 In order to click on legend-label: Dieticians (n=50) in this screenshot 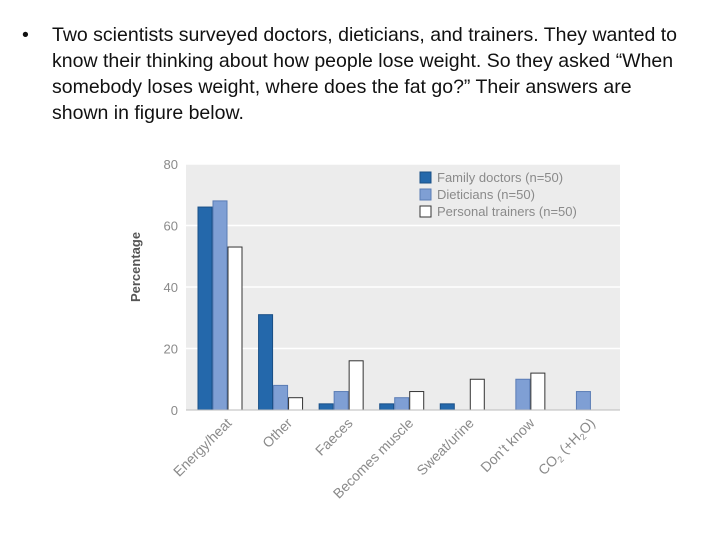, I will do `click(486, 194)`.